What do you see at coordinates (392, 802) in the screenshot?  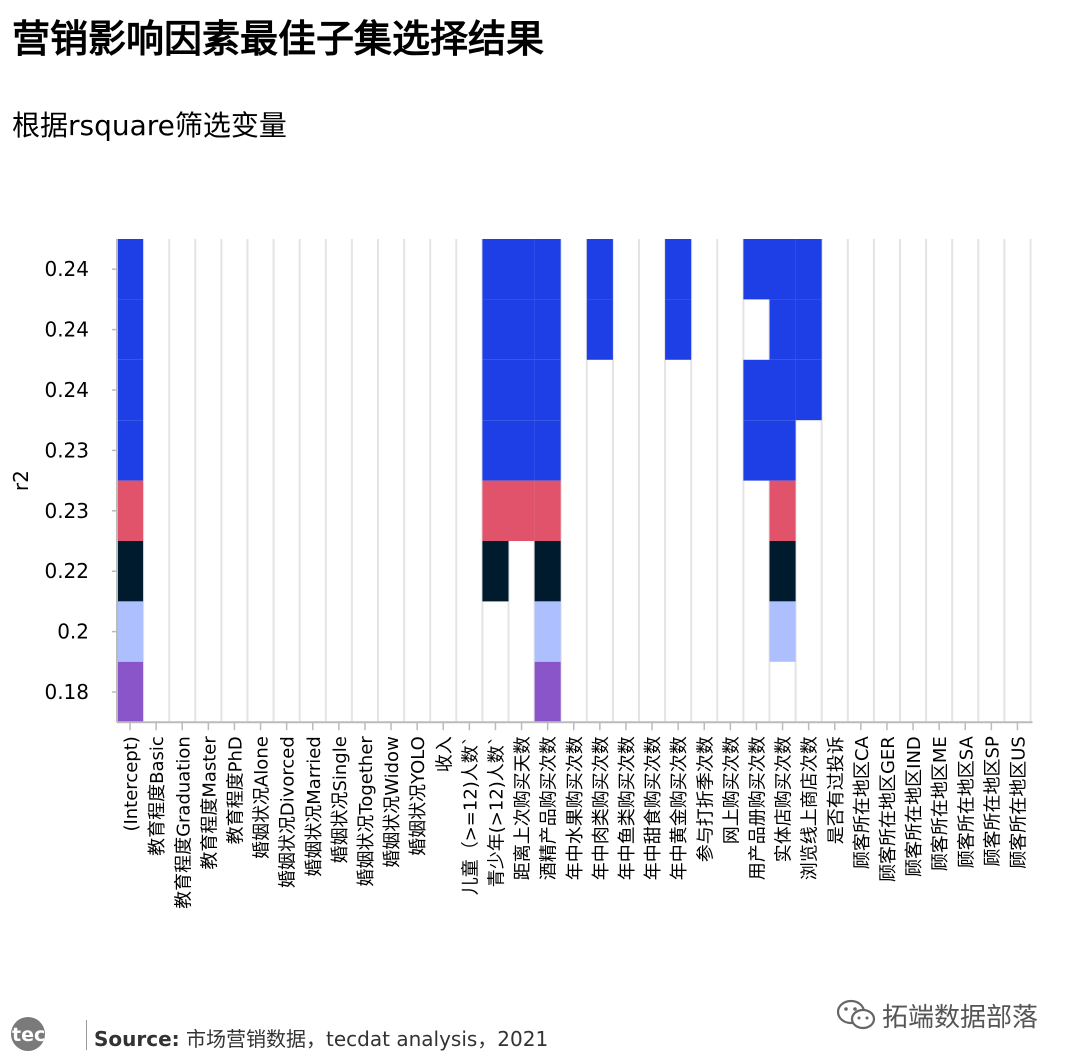 I see `x-tick-label: 婚姻状况Widow` at bounding box center [392, 802].